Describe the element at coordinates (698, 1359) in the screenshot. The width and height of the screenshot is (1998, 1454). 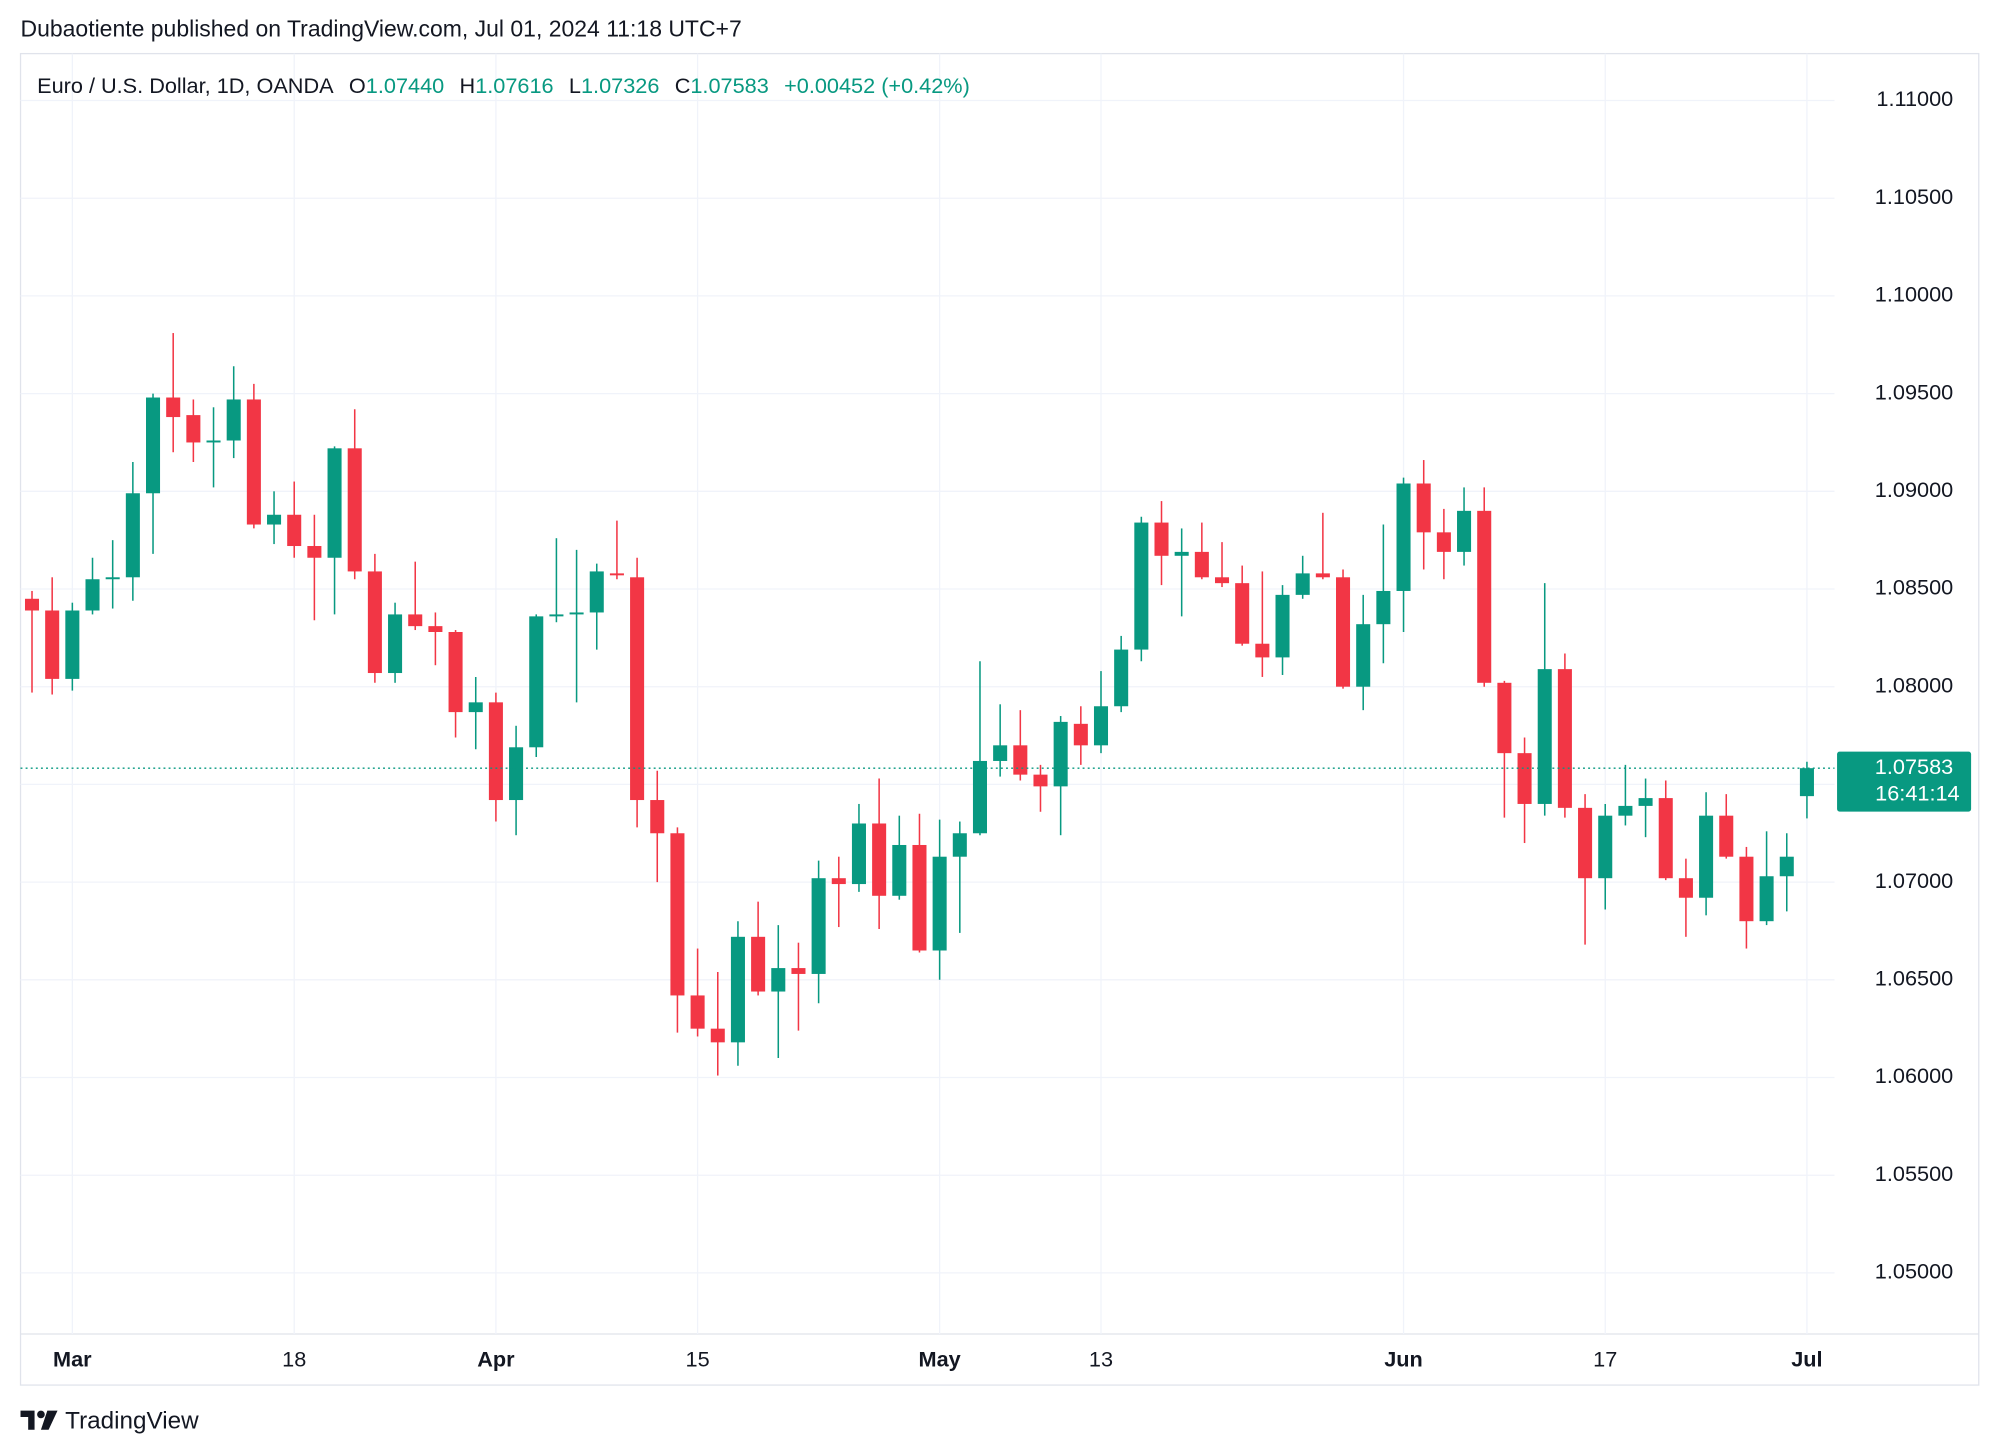
I see `x-tick-label: 15` at that location.